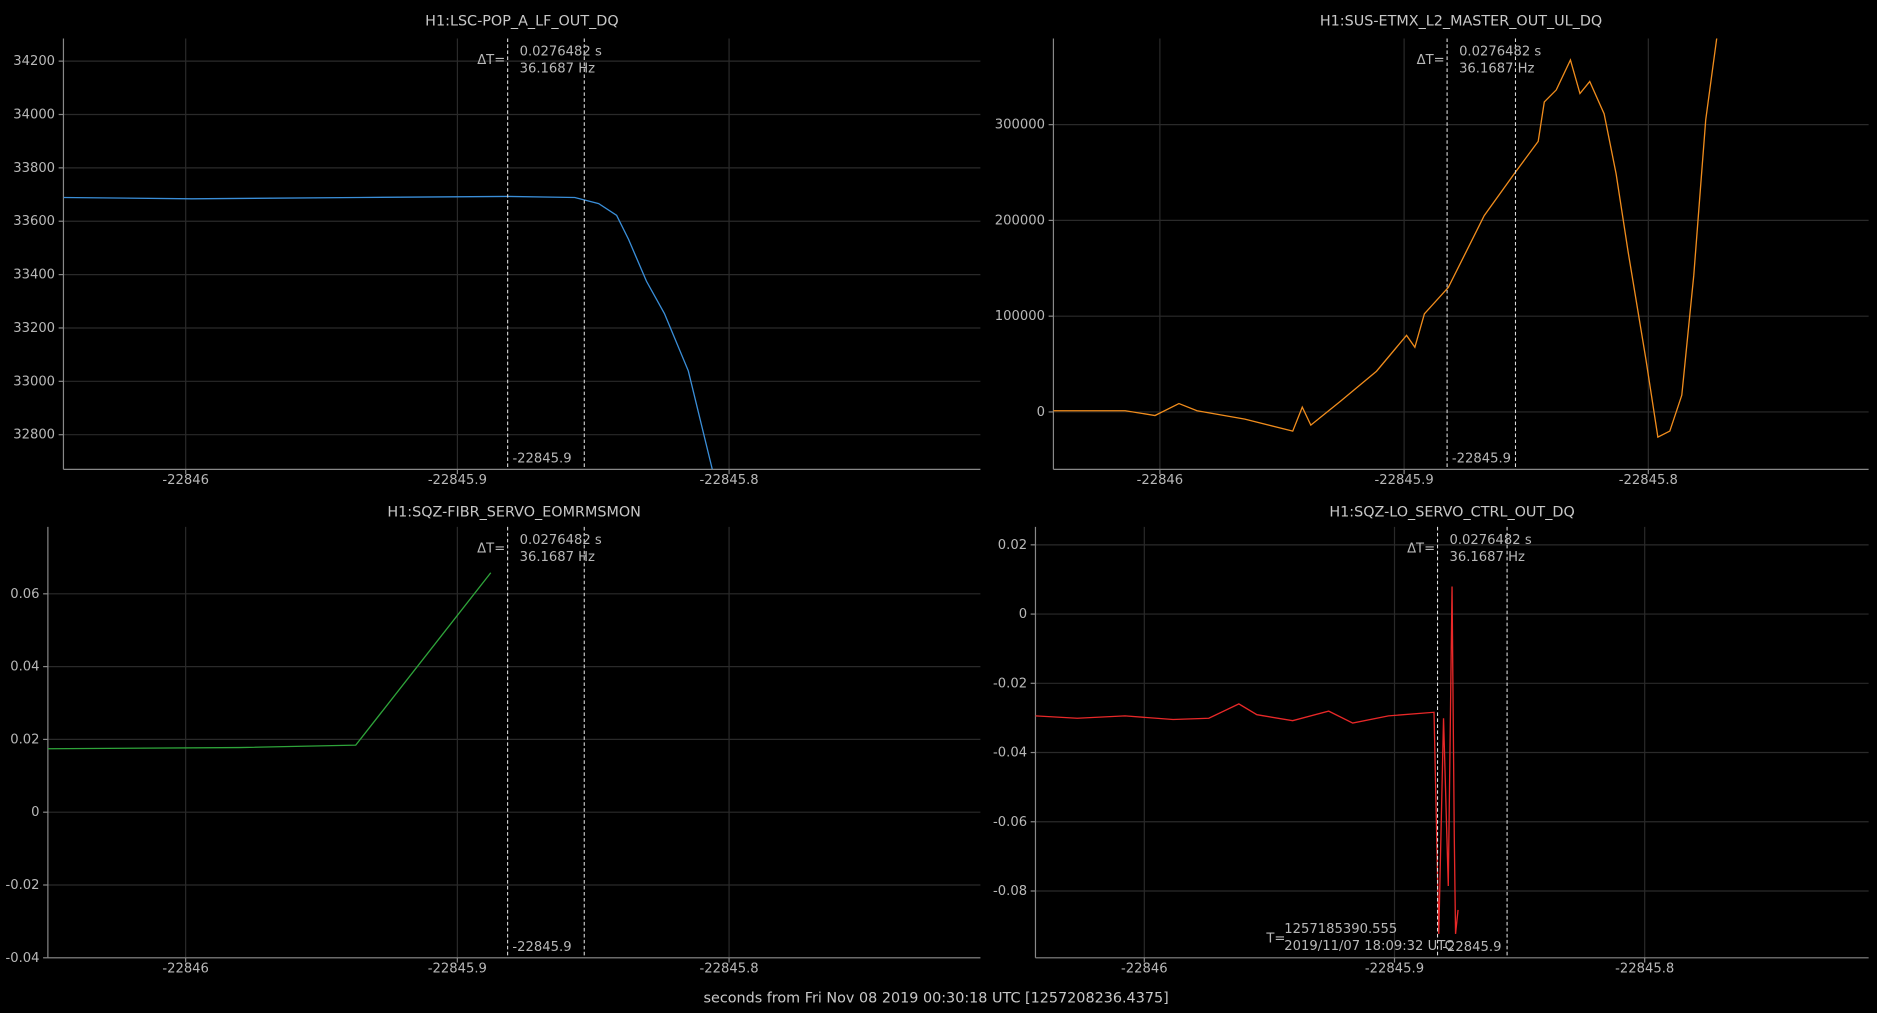 This screenshot has height=1013, width=1877. I want to click on time-utc: 2019/11/07 18:09:32 UTC, so click(1368, 946).